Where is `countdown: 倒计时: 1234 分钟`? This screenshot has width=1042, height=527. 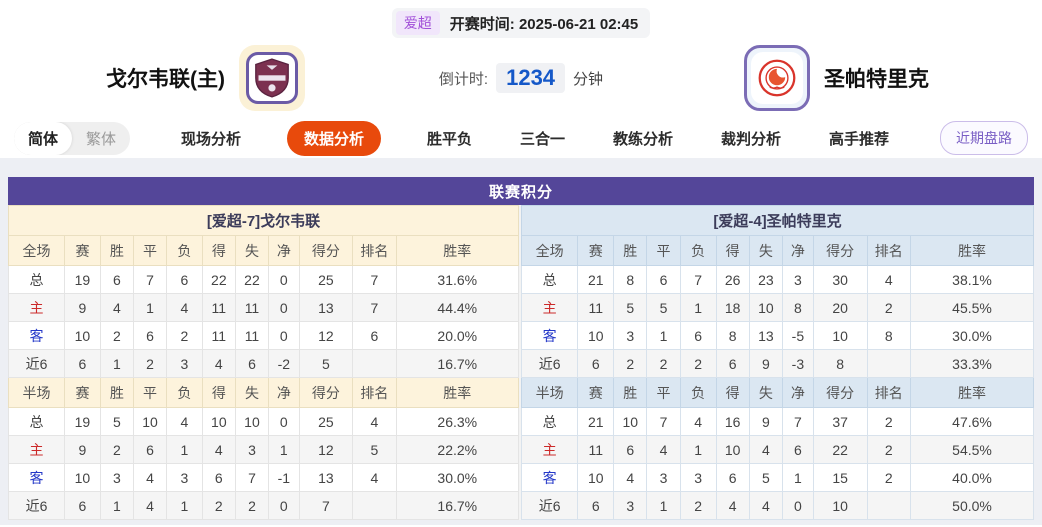
countdown: 倒计时: 1234 分钟 is located at coordinates (521, 78).